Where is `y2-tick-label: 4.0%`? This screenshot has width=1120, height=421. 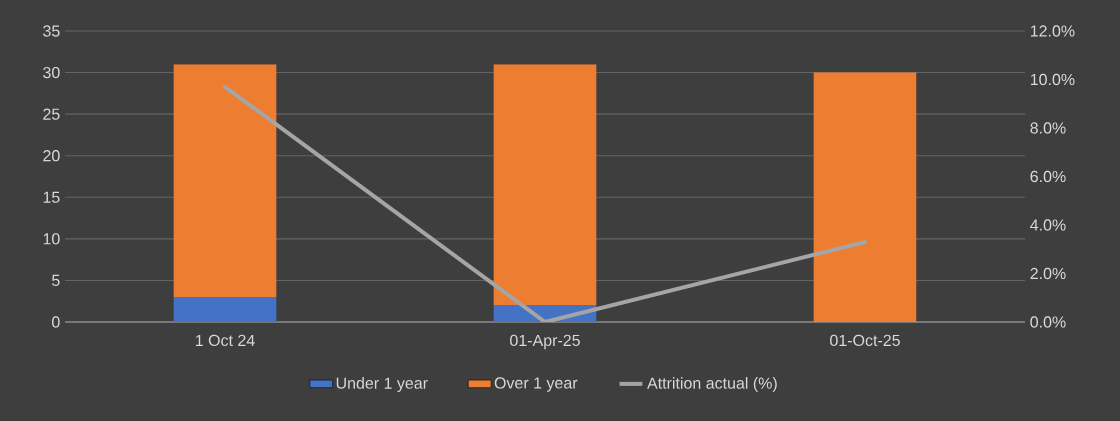 y2-tick-label: 4.0% is located at coordinates (1048, 225).